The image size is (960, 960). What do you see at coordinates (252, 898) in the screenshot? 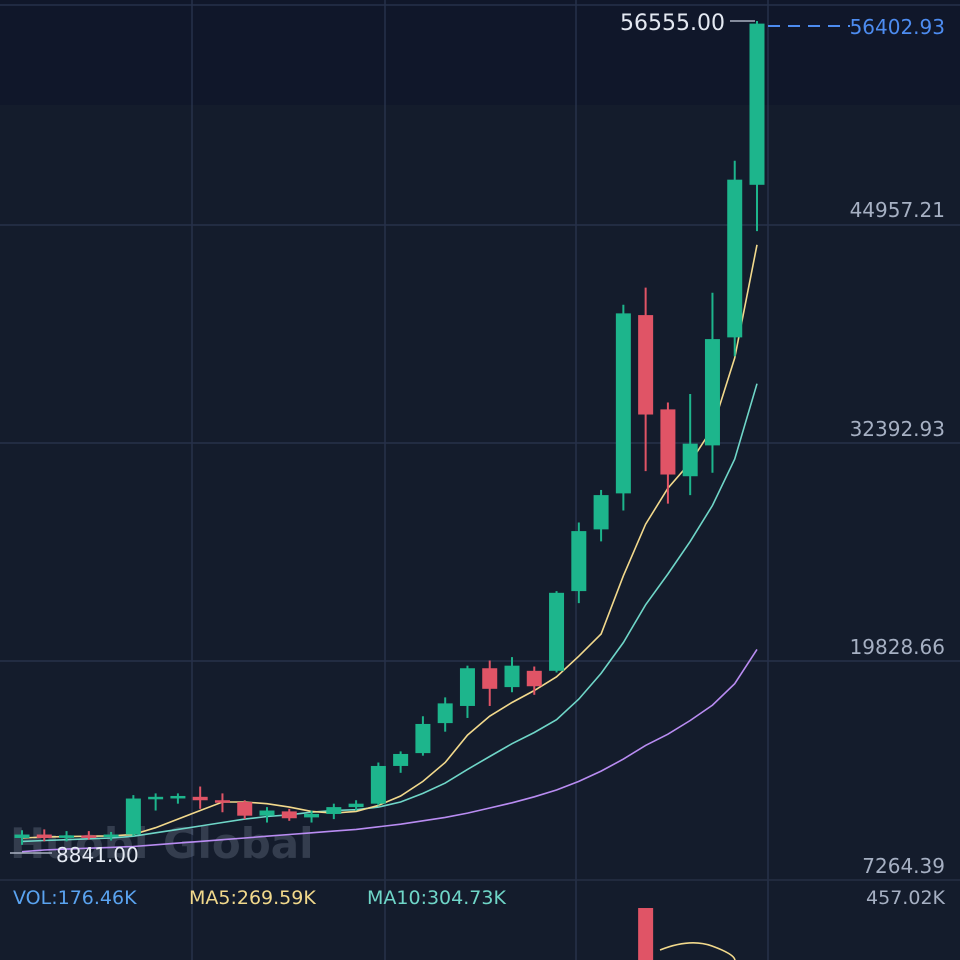
I see `volume-ma5: MA5:269.59K` at bounding box center [252, 898].